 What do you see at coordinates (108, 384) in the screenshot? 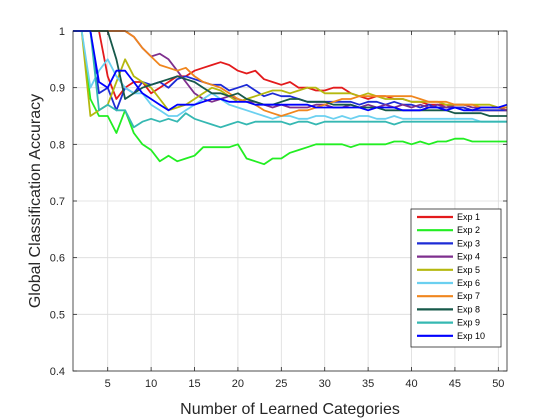
I see `x-tick-label: 5` at bounding box center [108, 384].